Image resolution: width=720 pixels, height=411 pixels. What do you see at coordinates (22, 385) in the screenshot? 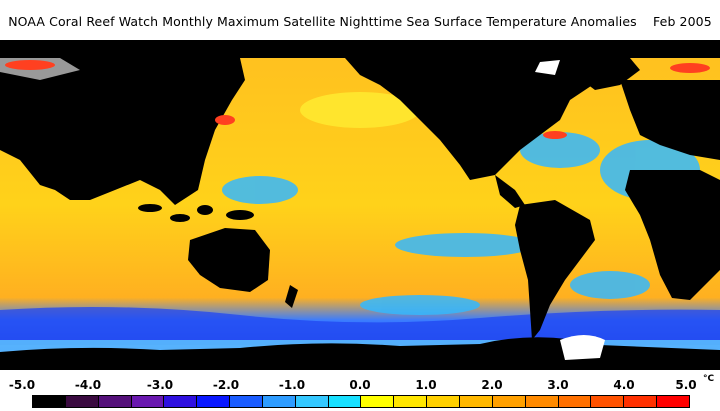
I see `colorbar-tick: -5.0` at bounding box center [22, 385].